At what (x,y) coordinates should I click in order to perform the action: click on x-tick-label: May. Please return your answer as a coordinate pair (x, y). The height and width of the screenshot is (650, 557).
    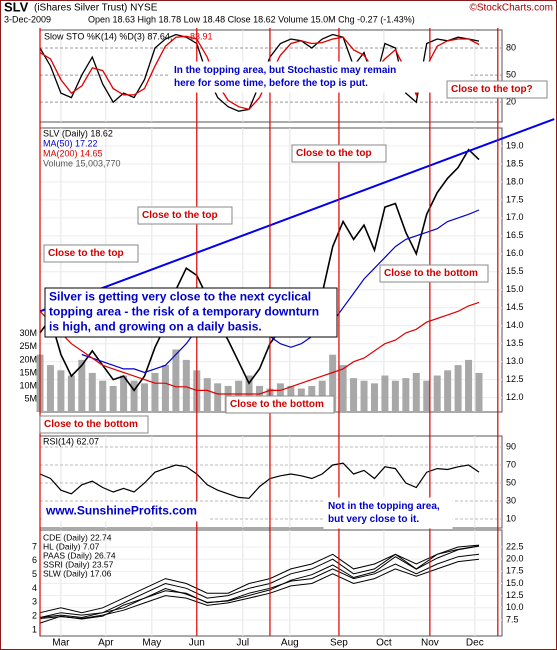
    Looking at the image, I should click on (151, 643).